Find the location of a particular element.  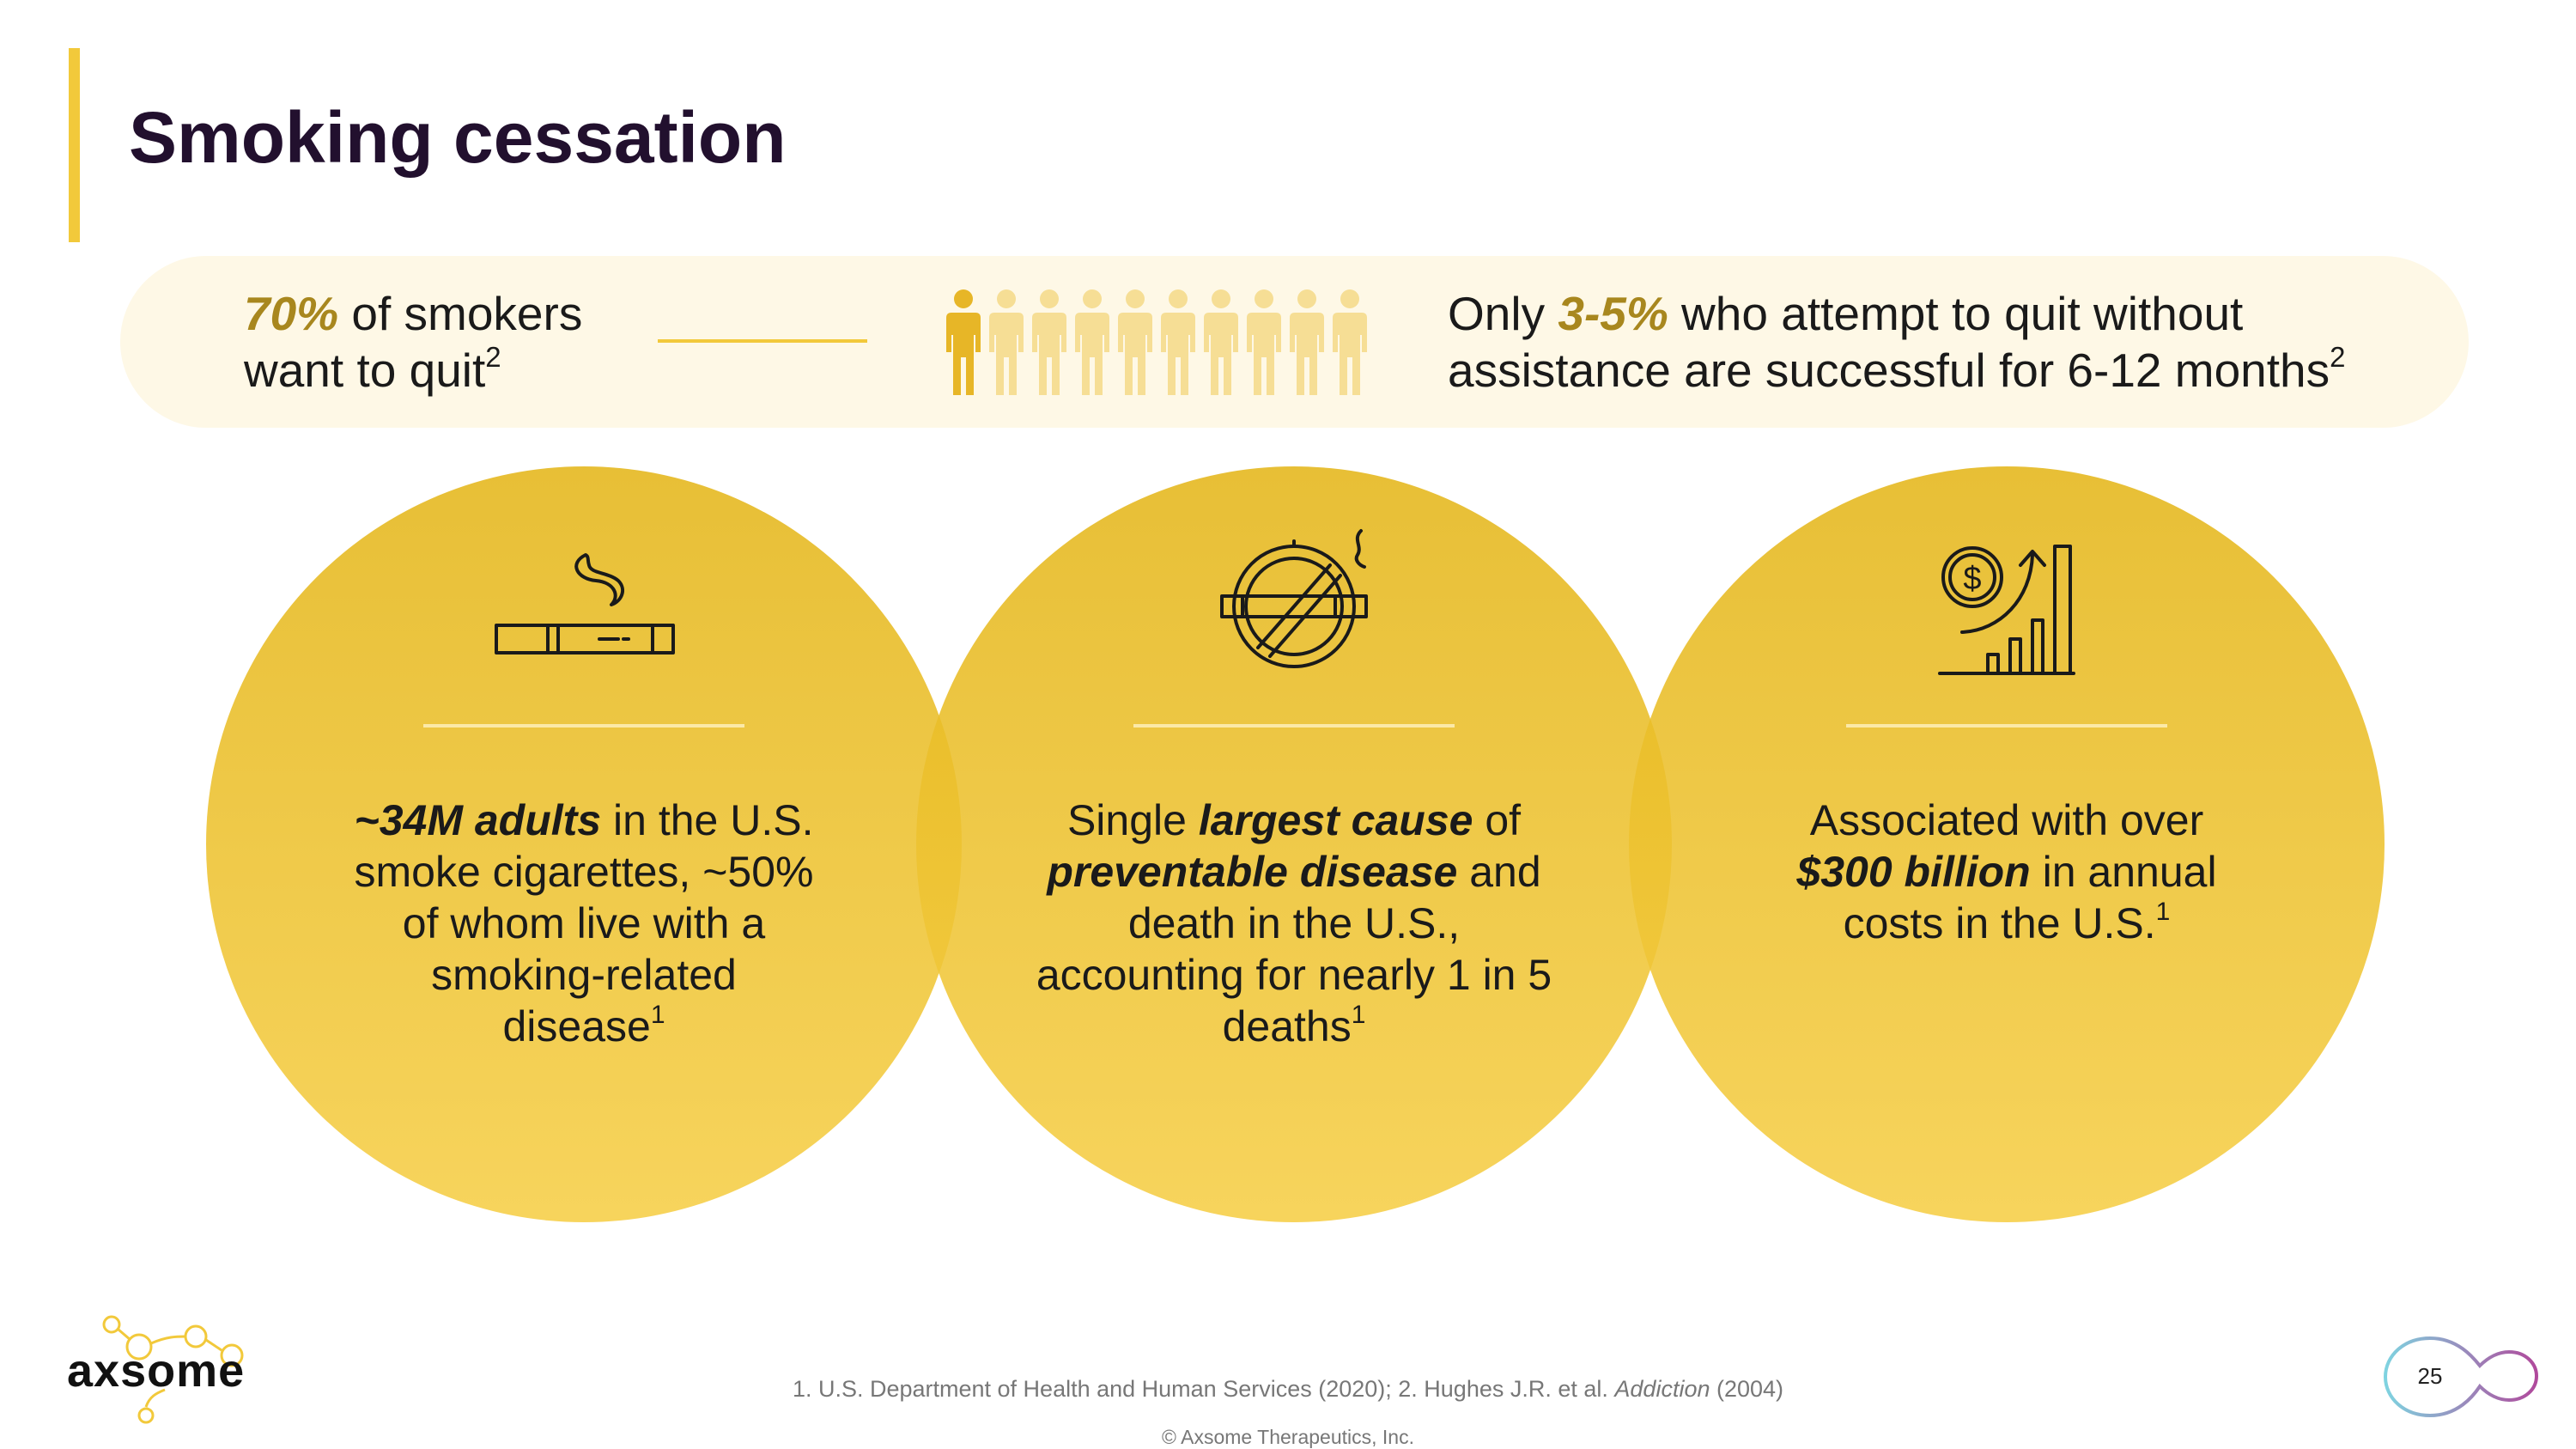

body-text: of whom live with a is located at coordinates (584, 923).